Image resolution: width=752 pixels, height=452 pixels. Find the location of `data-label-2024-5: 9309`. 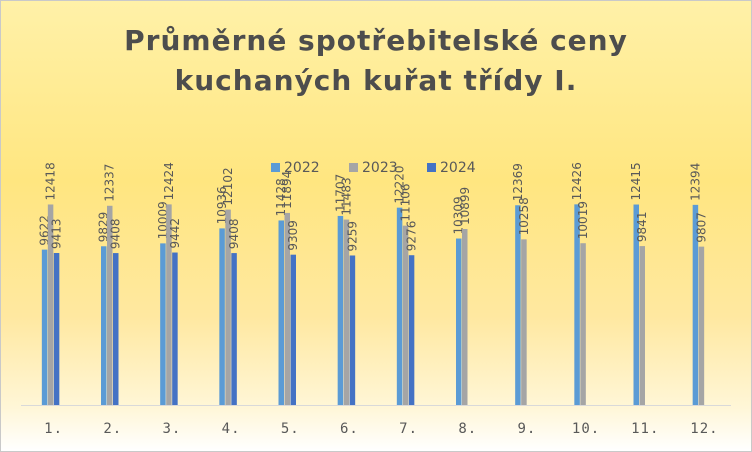

data-label-2024-5: 9309 is located at coordinates (293, 235).